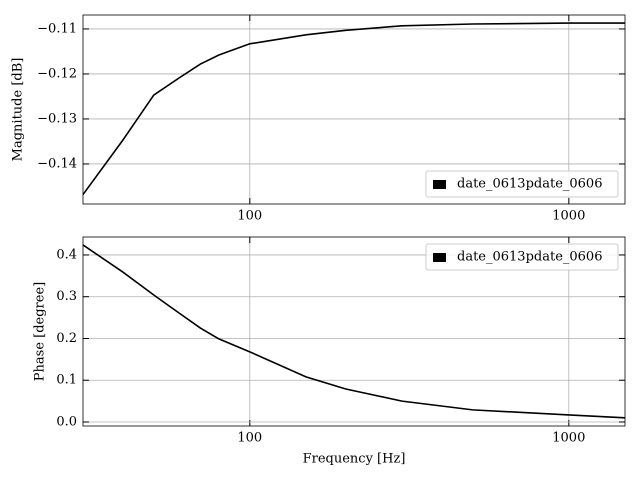 This screenshot has height=480, width=640. What do you see at coordinates (18, 110) in the screenshot?
I see `y-axis-label: Magnitude [dB]` at bounding box center [18, 110].